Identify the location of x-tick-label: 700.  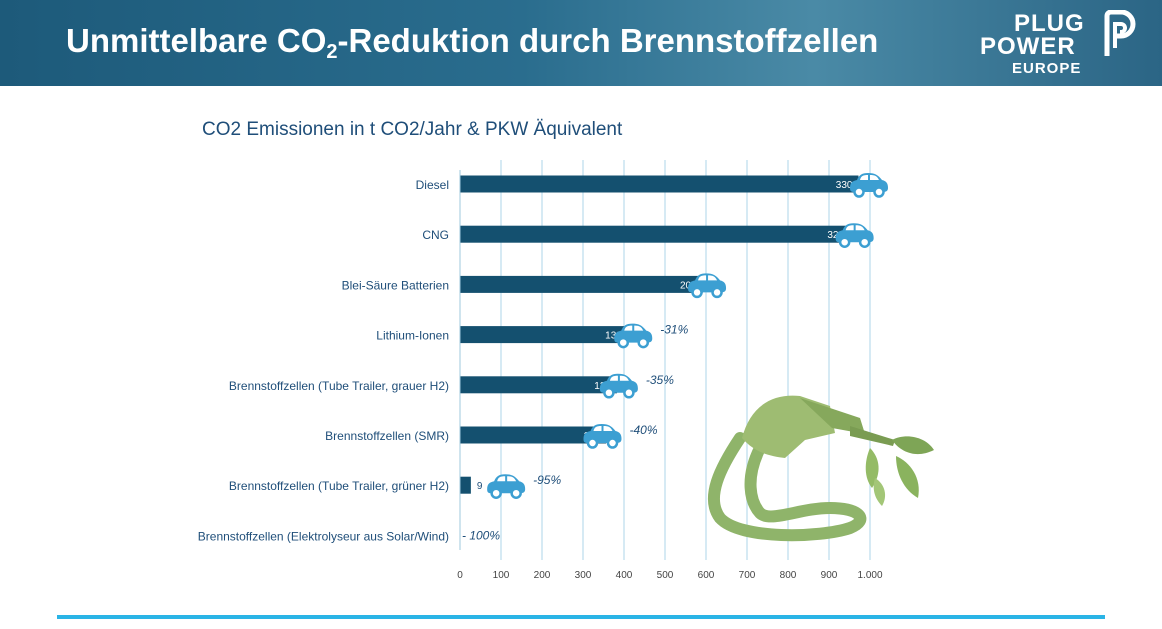
(747, 575).